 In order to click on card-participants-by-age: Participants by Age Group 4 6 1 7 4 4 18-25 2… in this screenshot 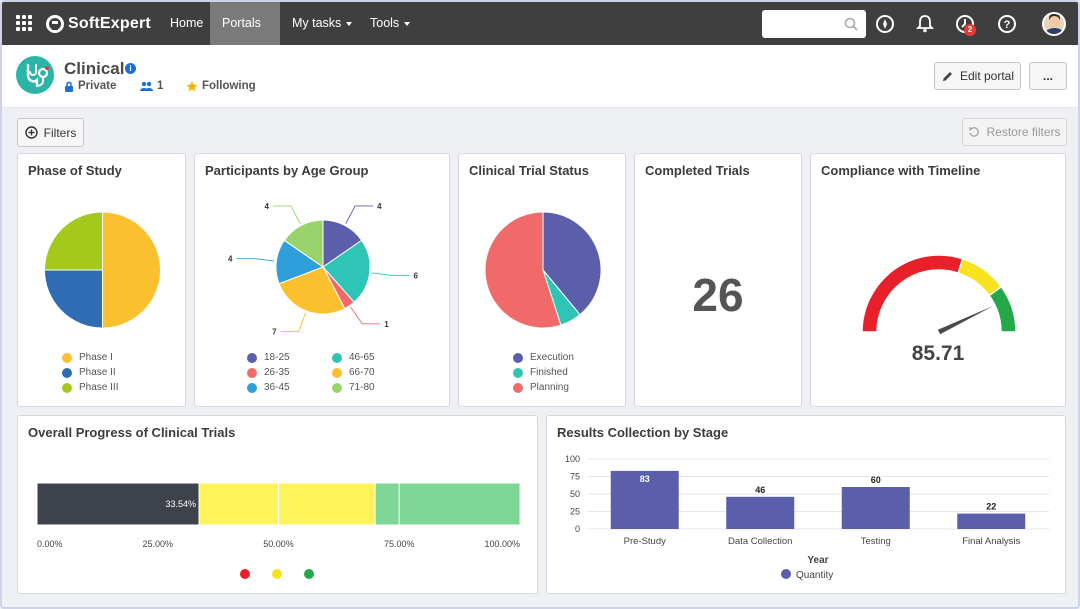, I will do `click(322, 280)`.